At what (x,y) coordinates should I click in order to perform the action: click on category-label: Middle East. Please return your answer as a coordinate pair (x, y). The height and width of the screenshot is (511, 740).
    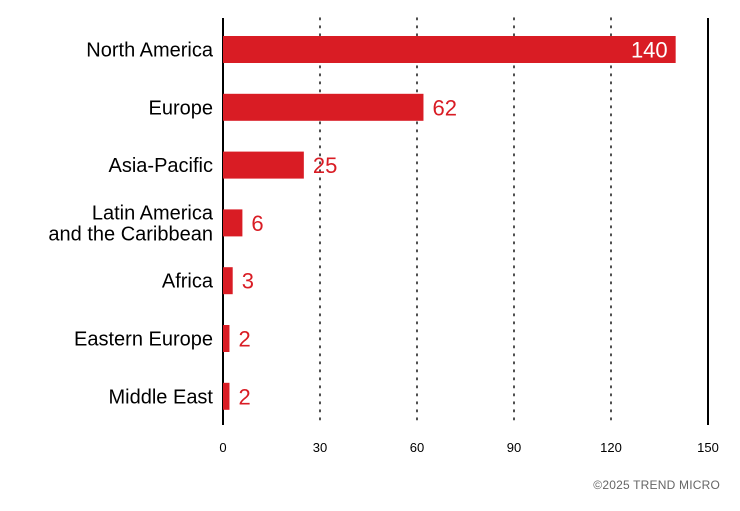
    Looking at the image, I should click on (161, 397).